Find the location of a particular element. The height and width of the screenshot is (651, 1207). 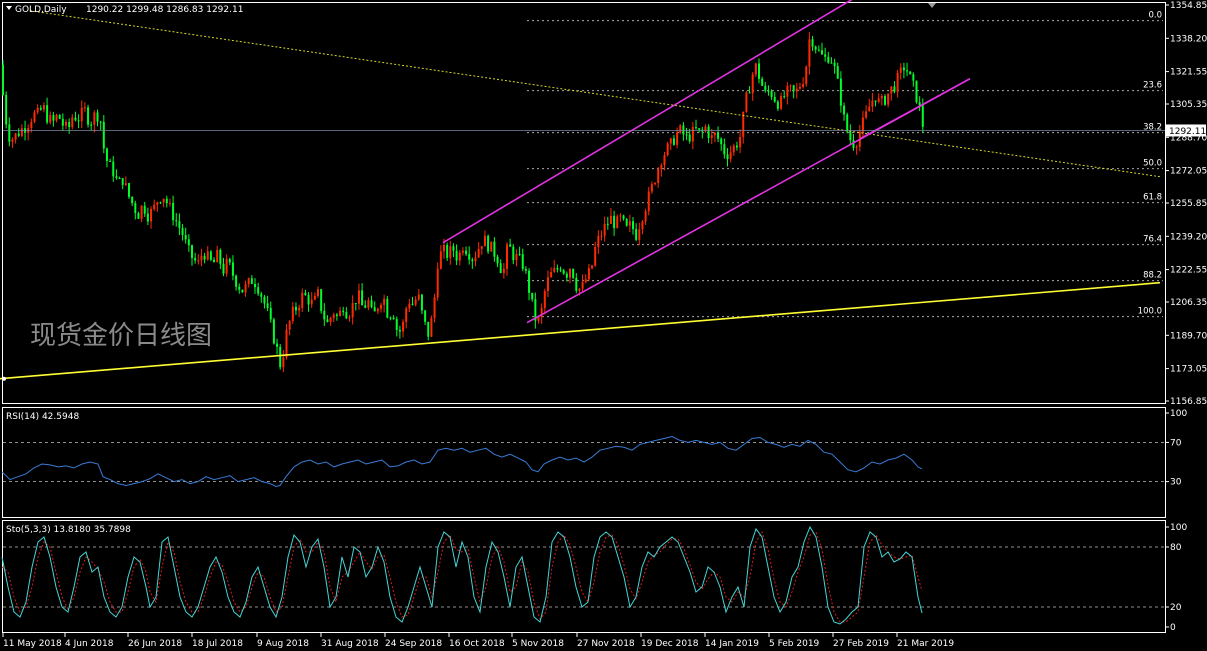

fib-label: 61.8 is located at coordinates (1152, 198).